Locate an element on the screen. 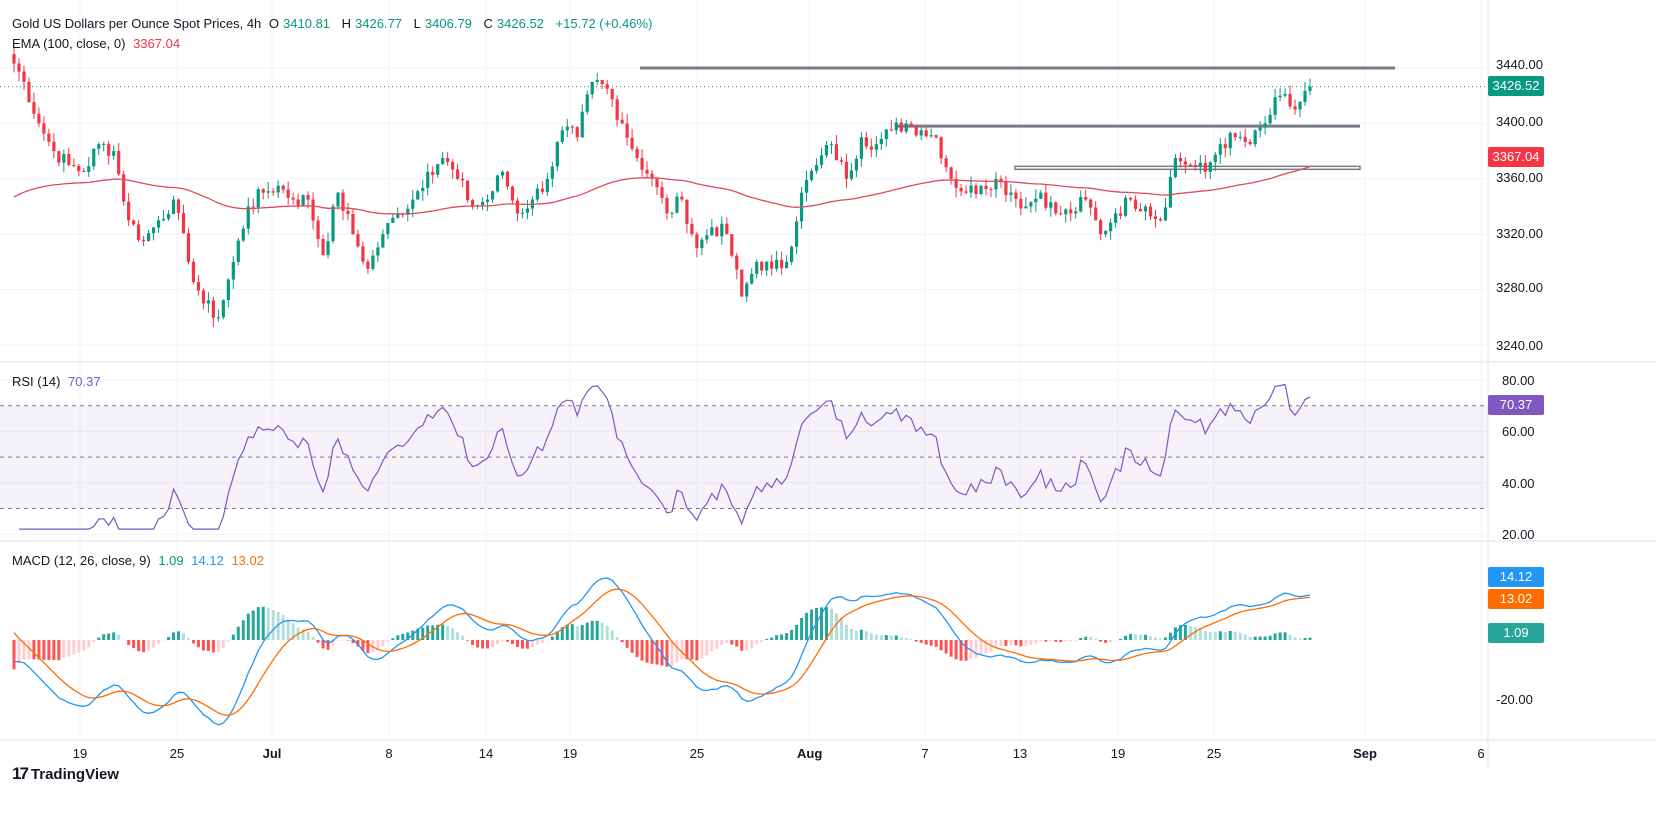 The width and height of the screenshot is (1656, 838). rsi-label: RSI (14) is located at coordinates (36, 381).